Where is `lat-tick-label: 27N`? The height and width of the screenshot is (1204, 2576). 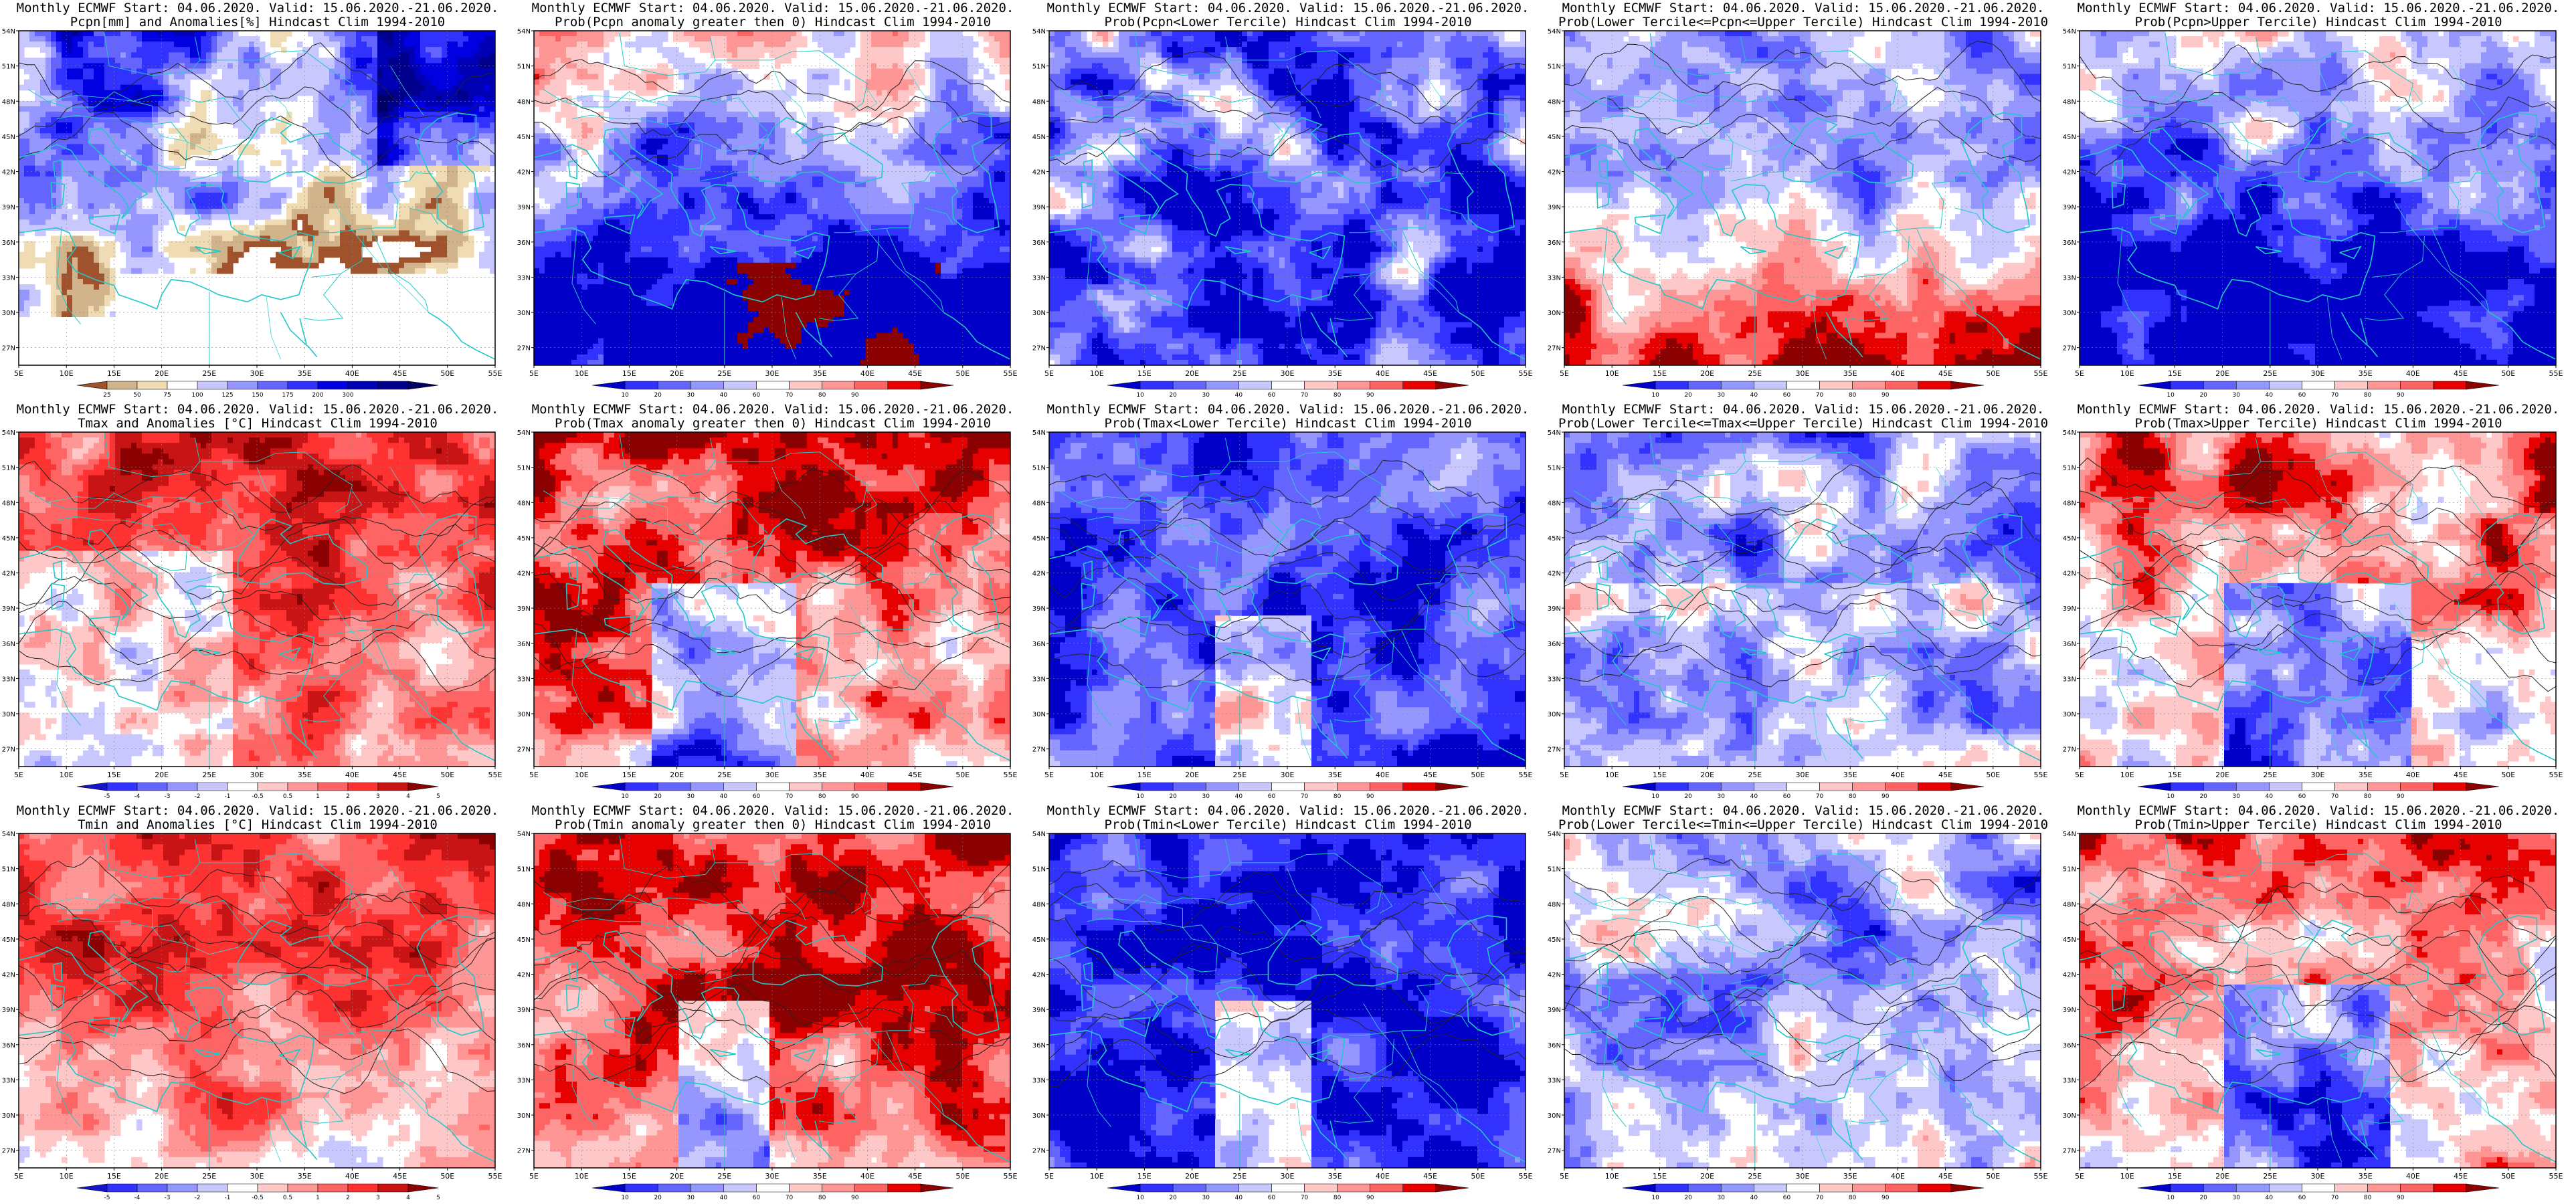
lat-tick-label: 27N is located at coordinates (8, 750).